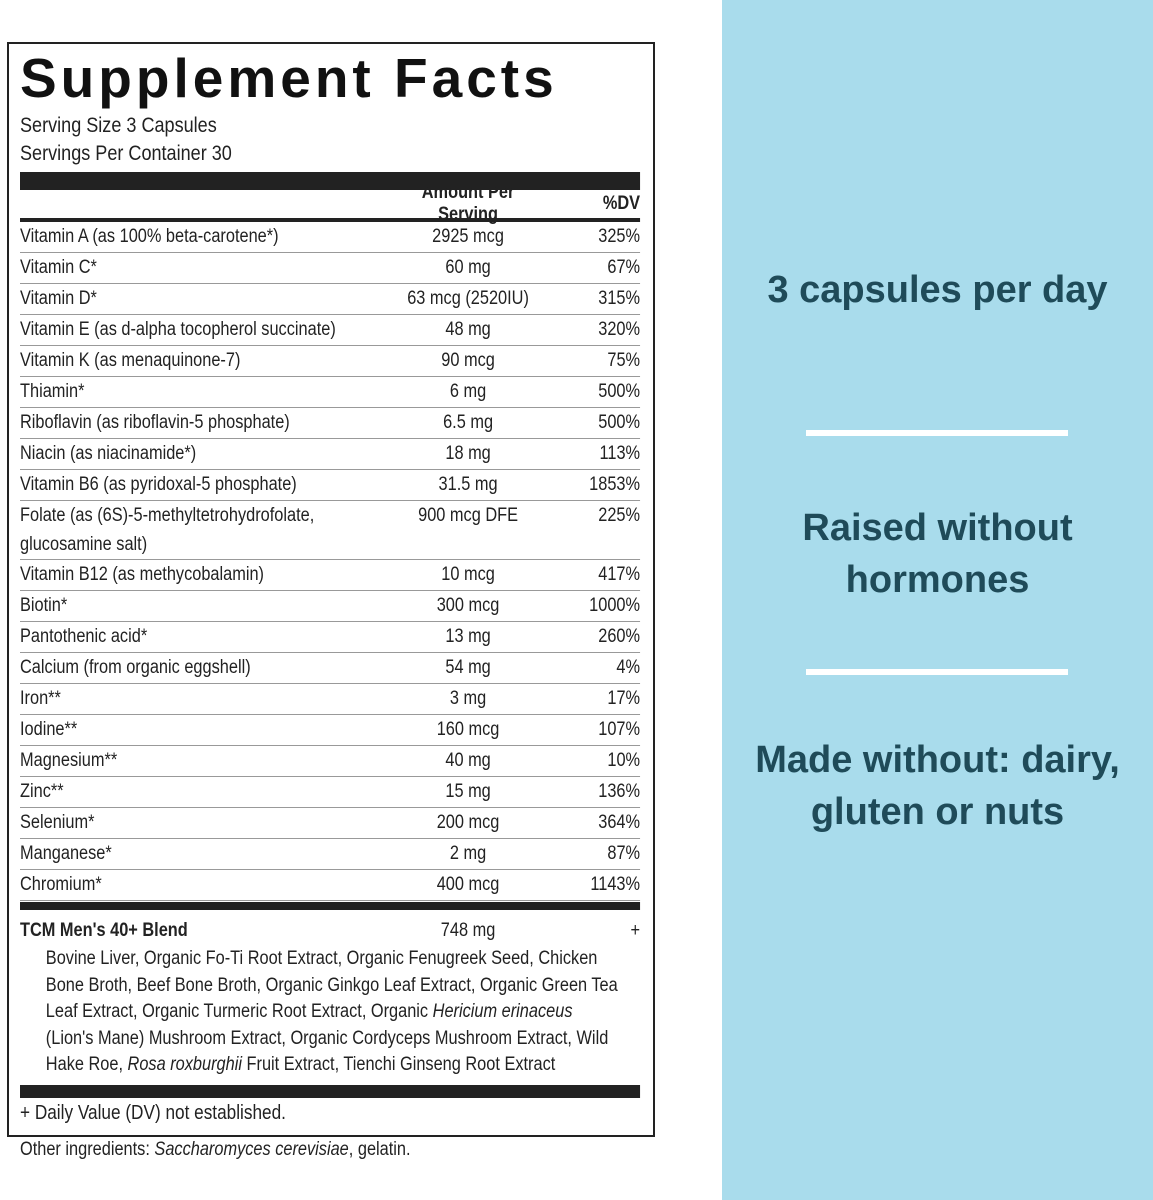 This screenshot has height=1200, width=1153. Describe the element at coordinates (468, 636) in the screenshot. I see `nutrient-amount: 13 mg` at that location.